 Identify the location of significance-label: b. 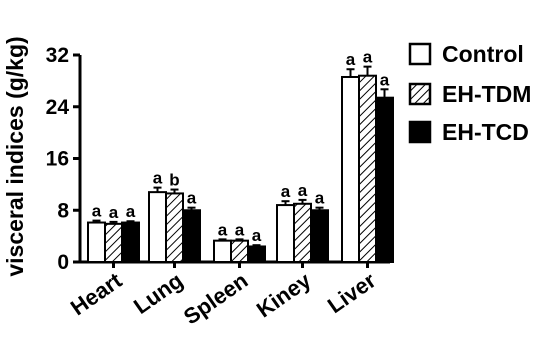
(174, 180).